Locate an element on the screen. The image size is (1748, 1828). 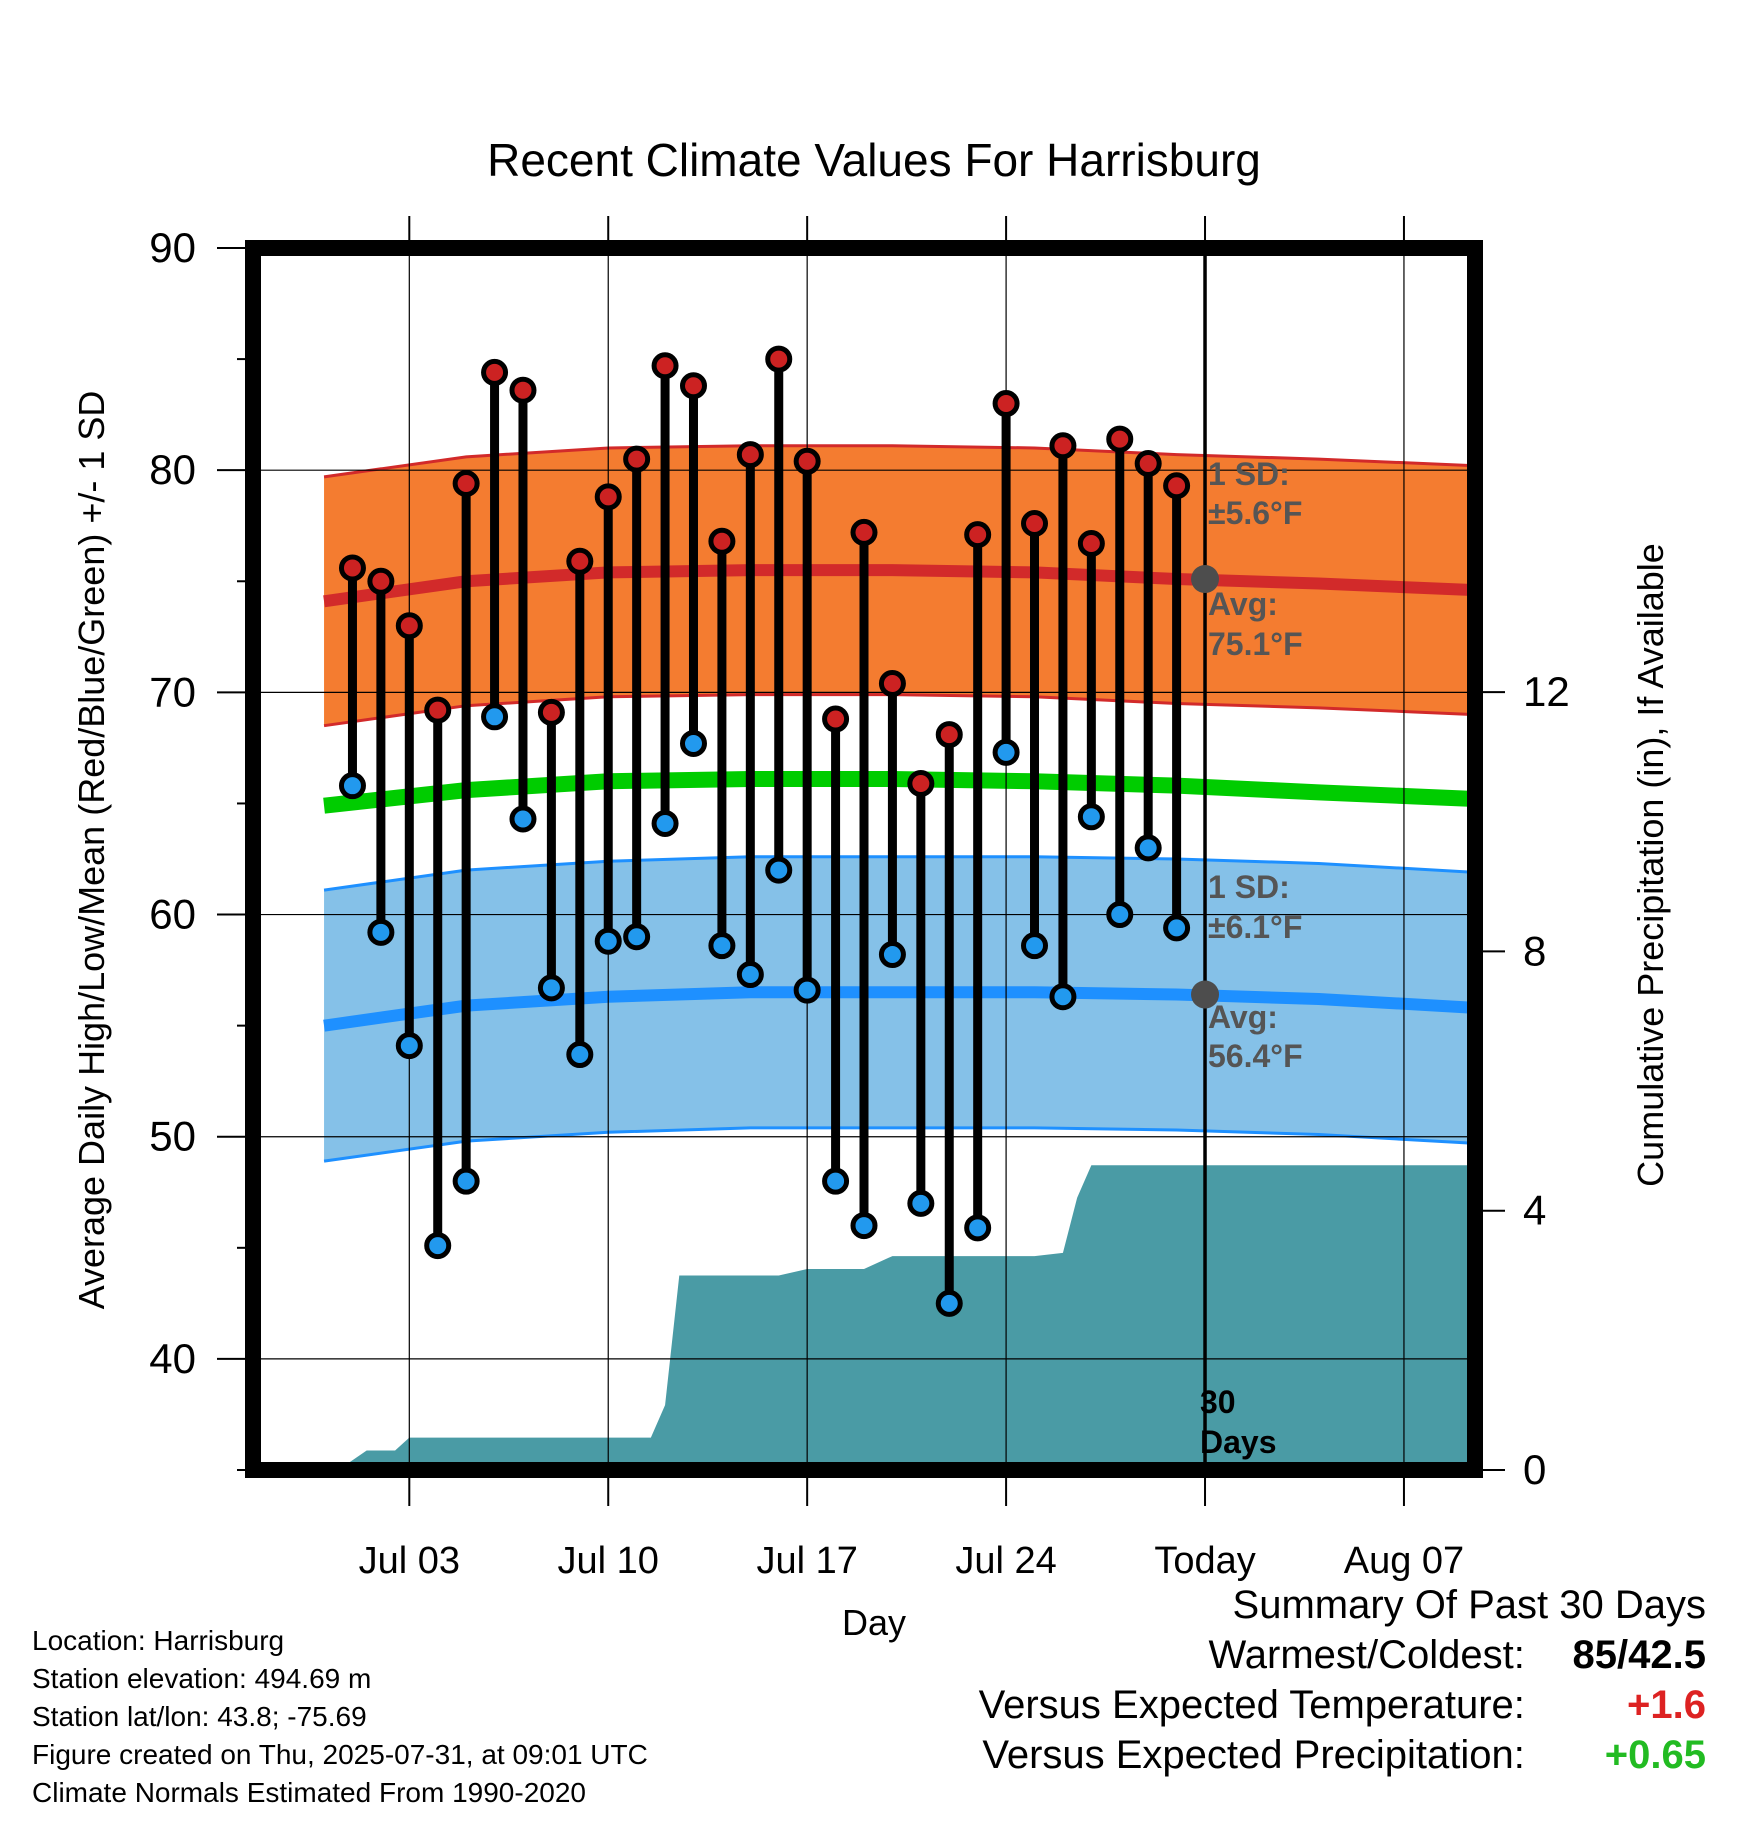
x-tick-label: Jul 17 is located at coordinates (806, 1561).